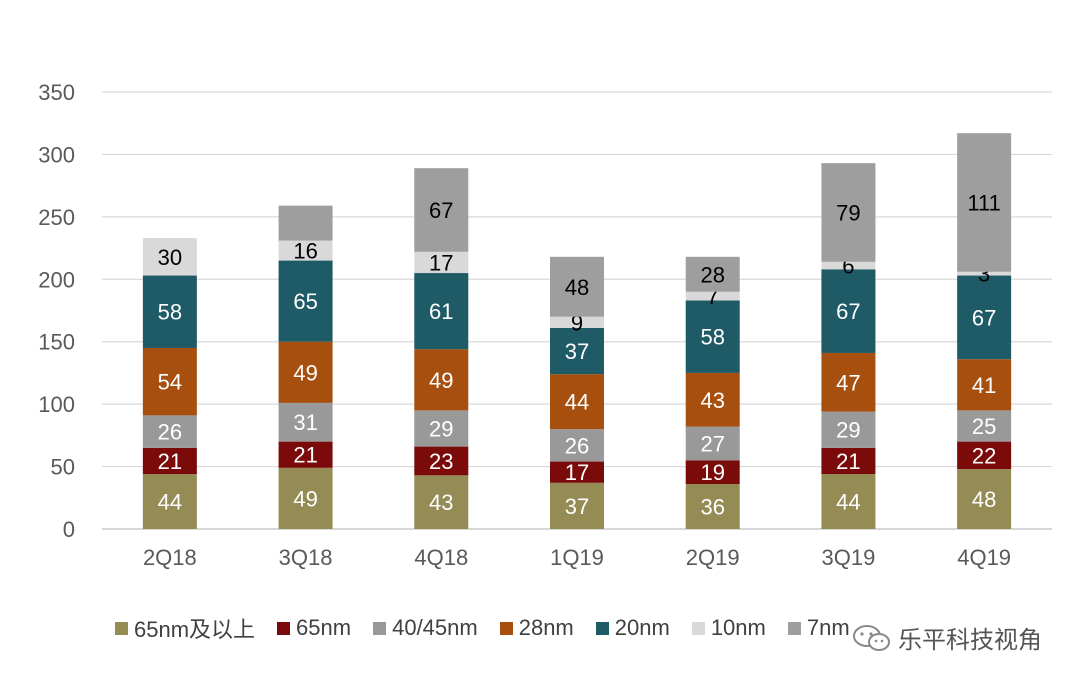 The height and width of the screenshot is (690, 1080). I want to click on data-label: 41, so click(984, 385).